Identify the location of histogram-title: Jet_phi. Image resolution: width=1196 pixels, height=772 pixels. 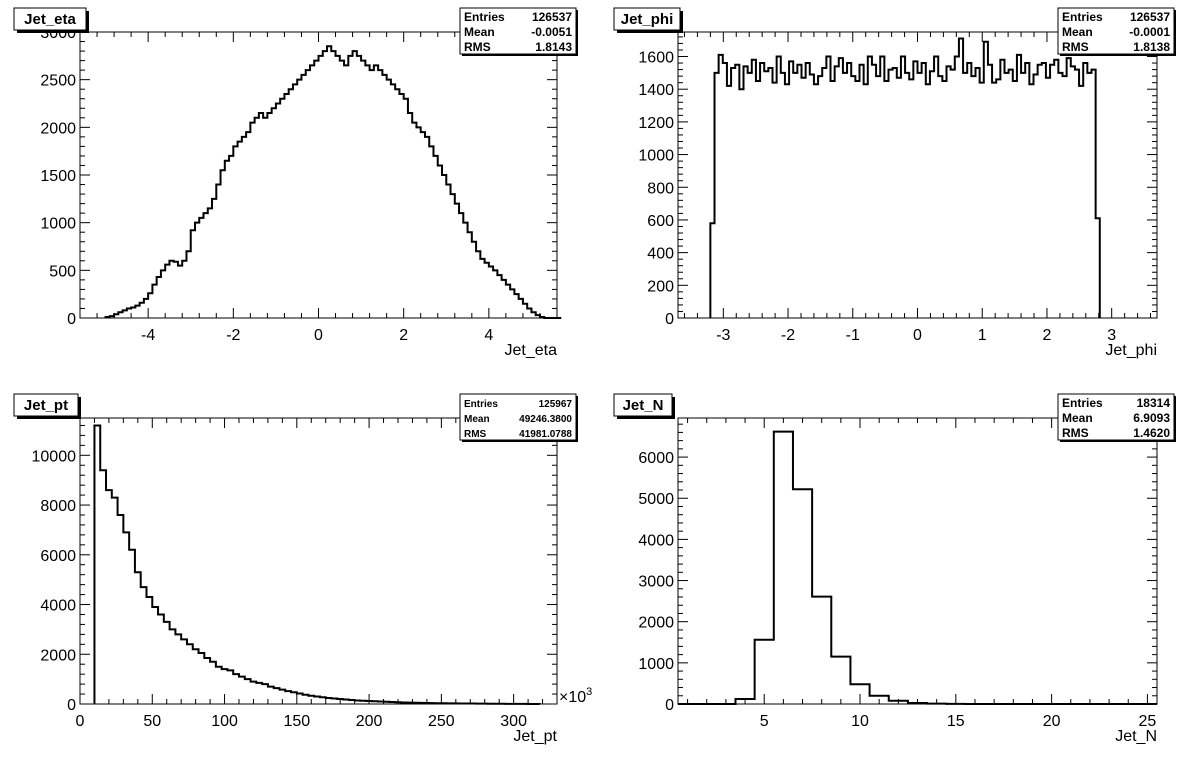
(647, 19).